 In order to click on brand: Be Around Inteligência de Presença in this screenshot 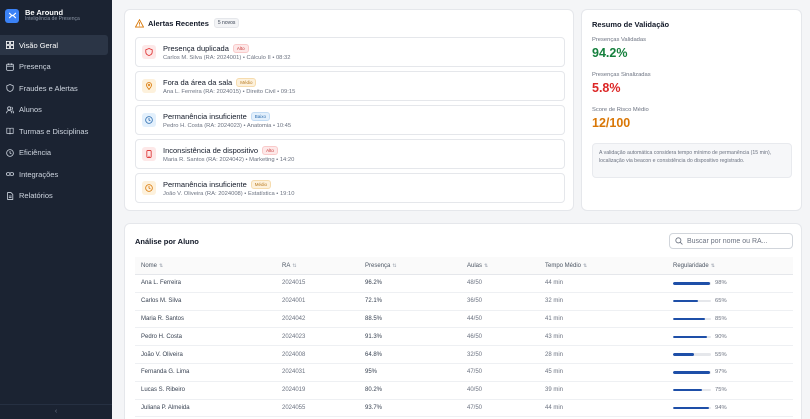, I will do `click(56, 13)`.